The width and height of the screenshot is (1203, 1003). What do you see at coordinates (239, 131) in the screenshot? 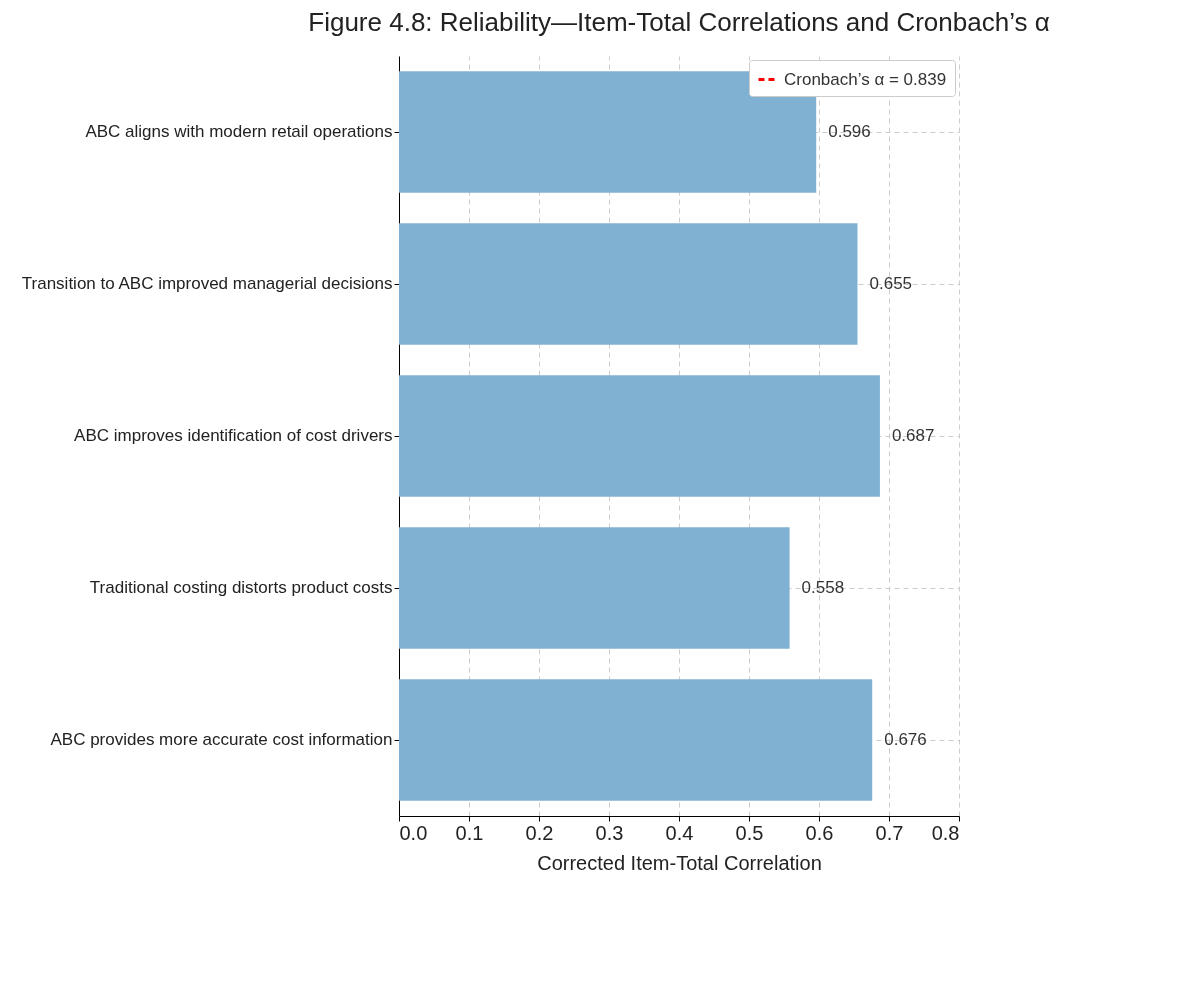
I see `y-tick-label: ABC aligns with modern retail operations` at bounding box center [239, 131].